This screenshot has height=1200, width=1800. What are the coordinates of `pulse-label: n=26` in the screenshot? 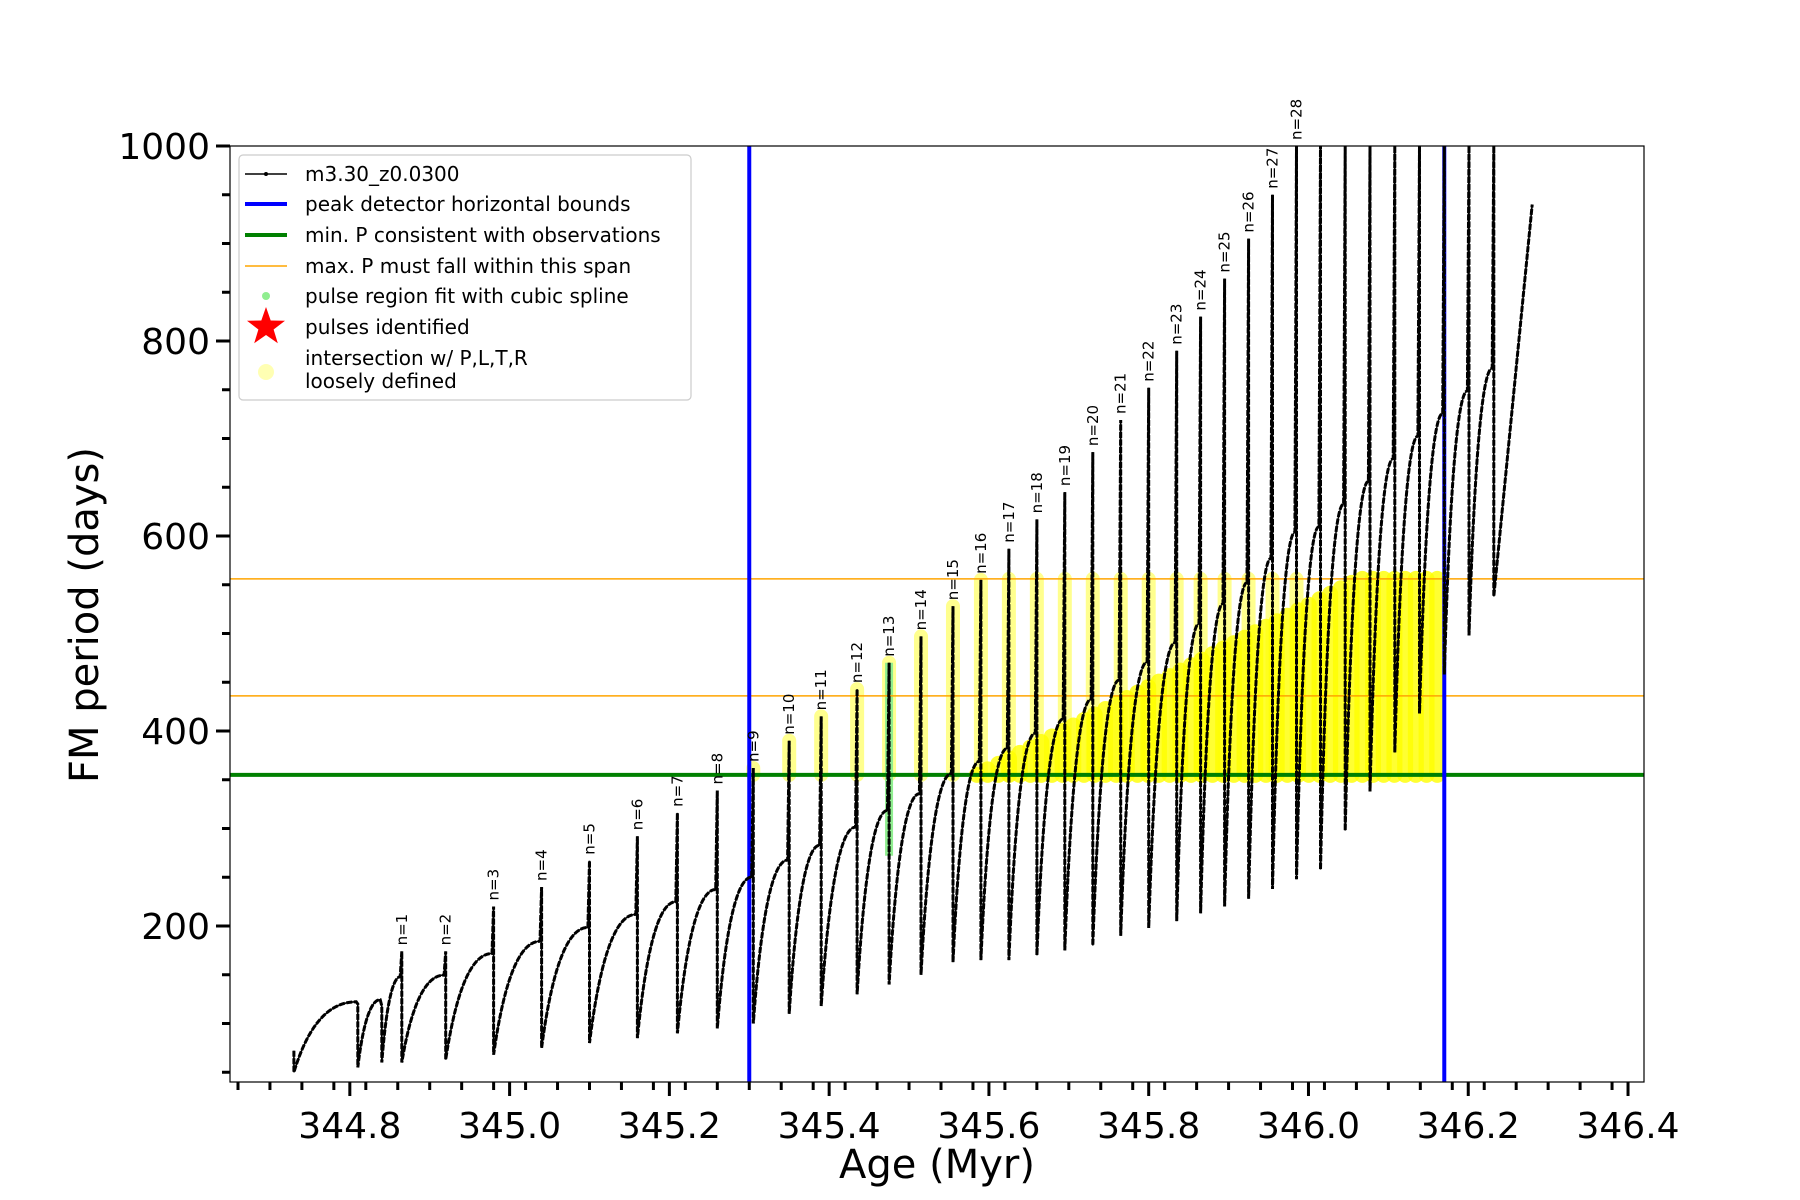 It's located at (1249, 211).